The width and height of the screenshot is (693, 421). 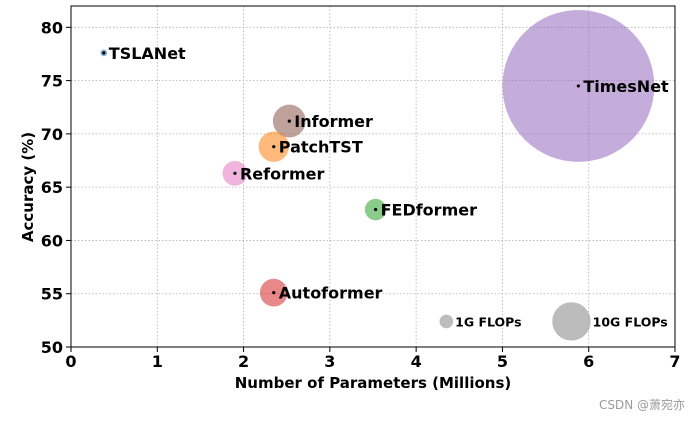 I want to click on point-label-autoformer: Autoformer, so click(x=331, y=293).